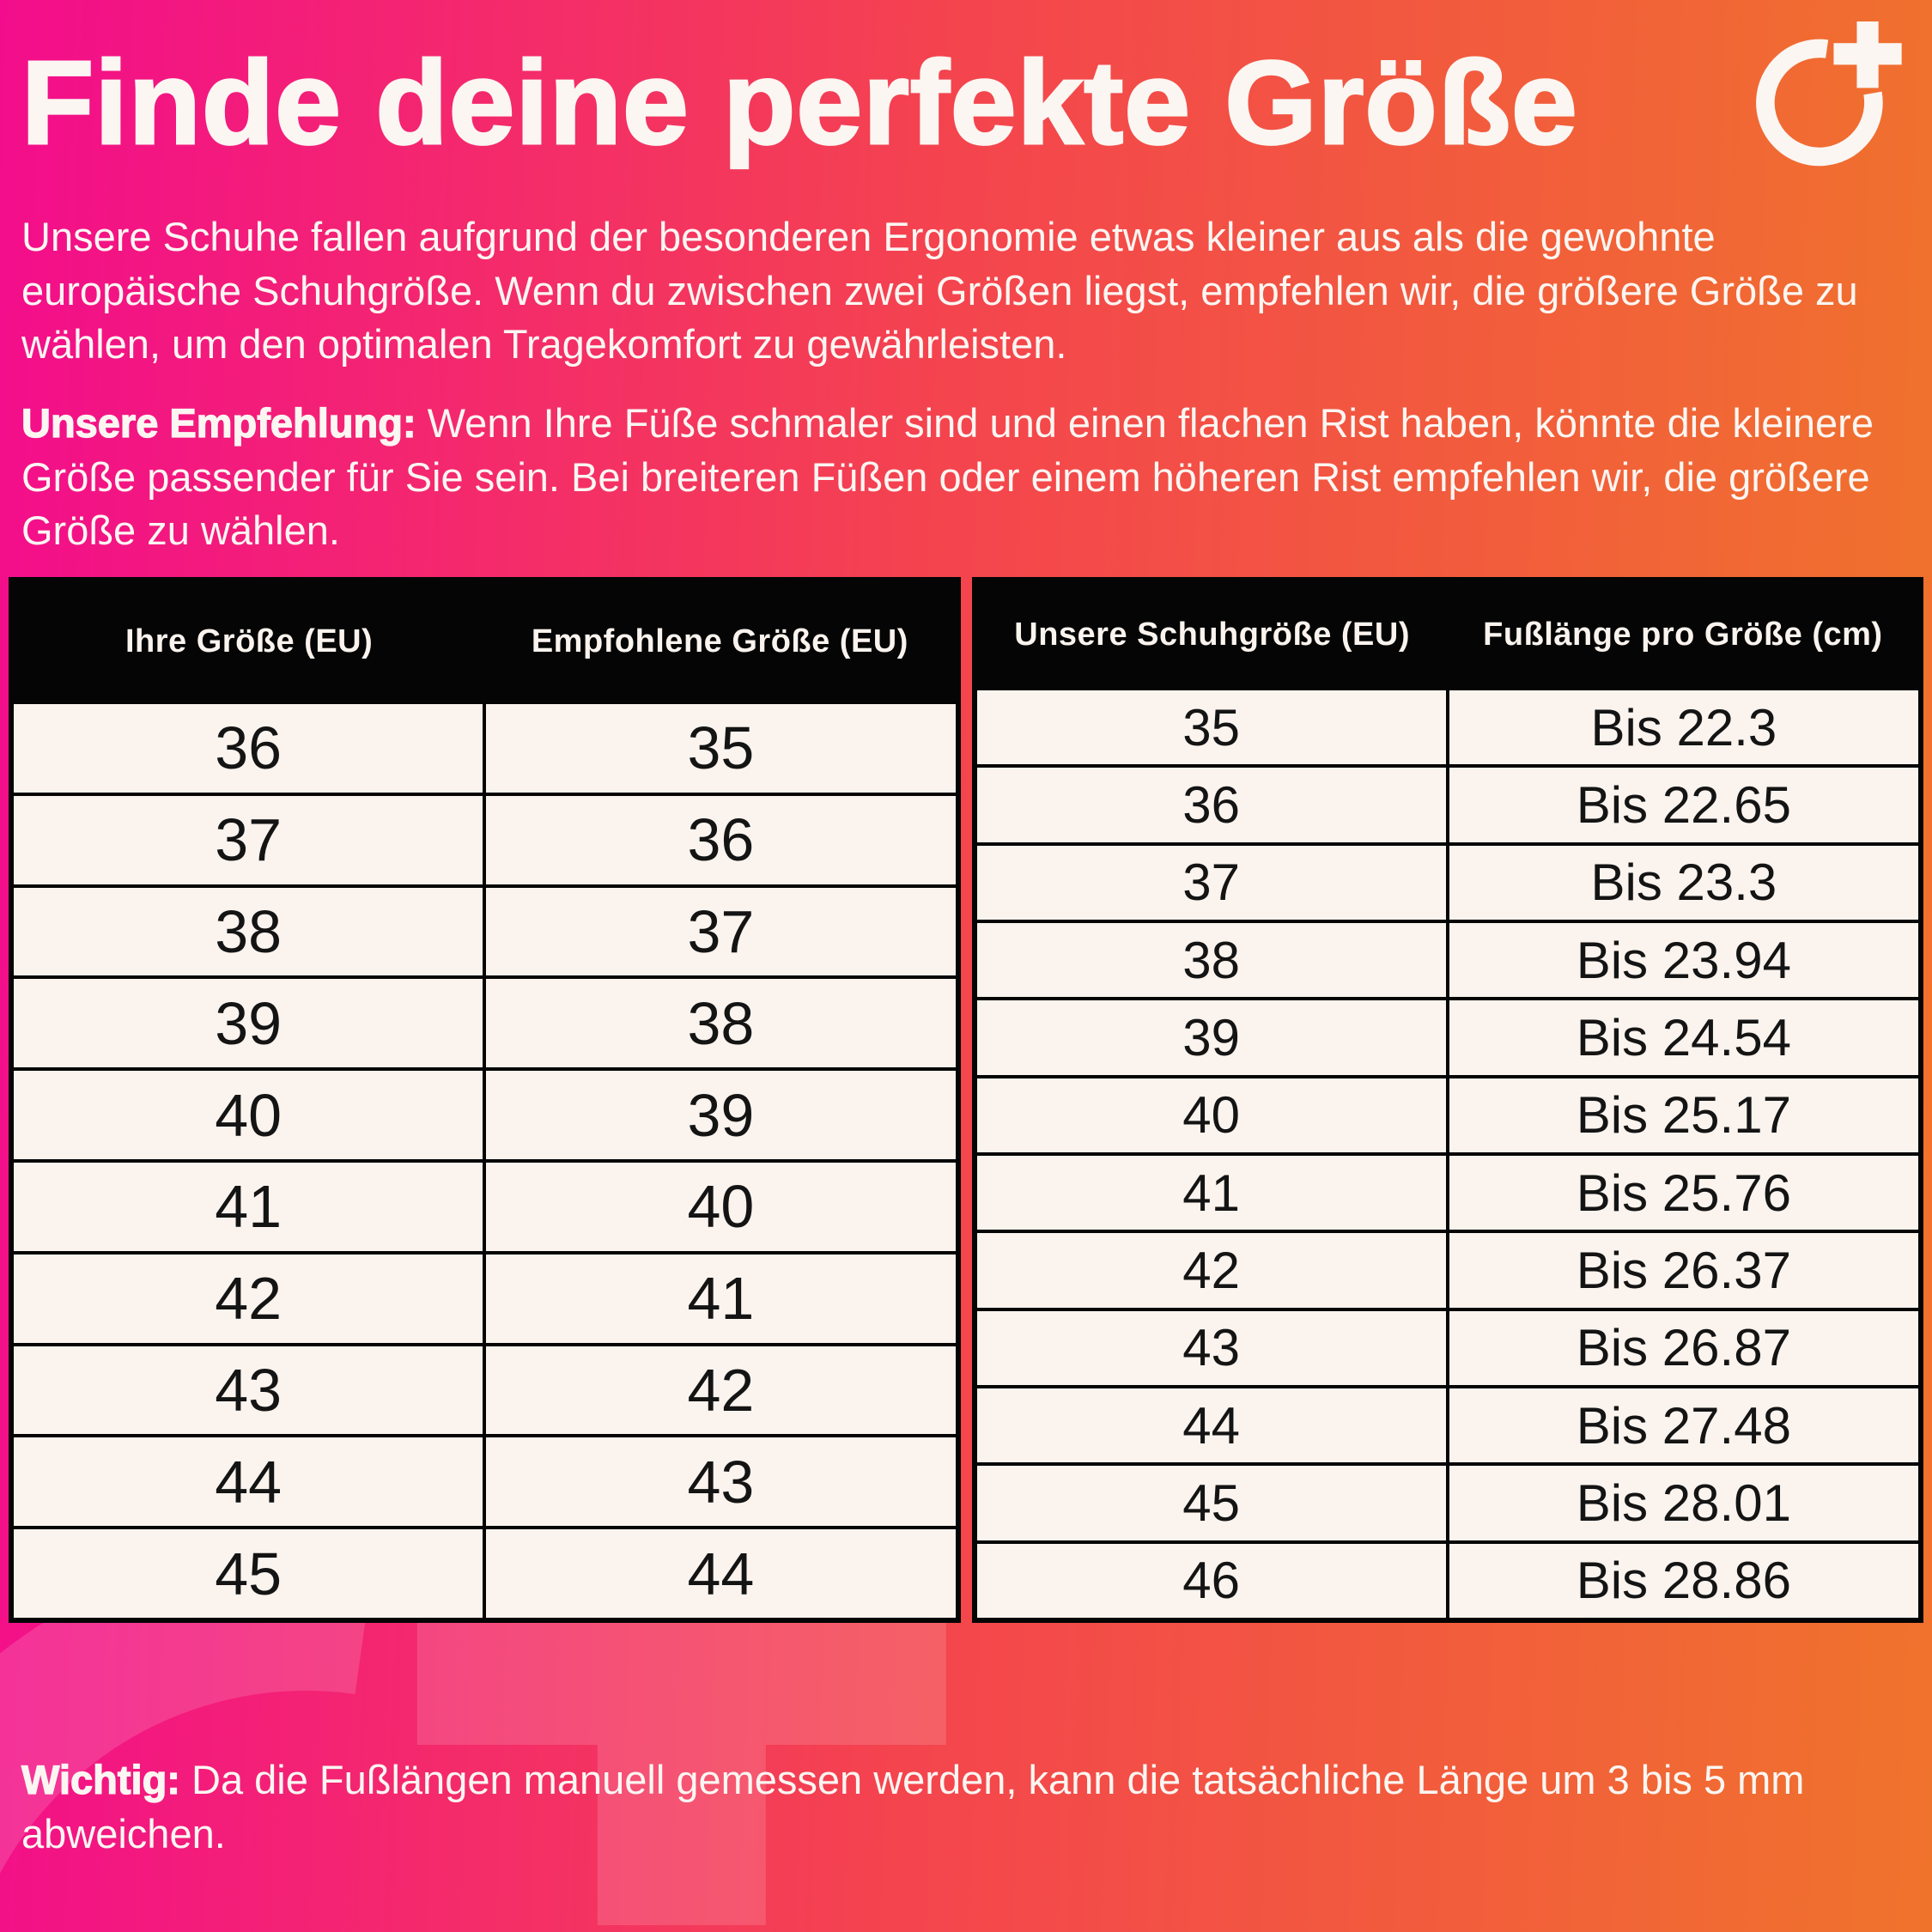  I want to click on table-row: 39 Bis 24.54, so click(1447, 1036).